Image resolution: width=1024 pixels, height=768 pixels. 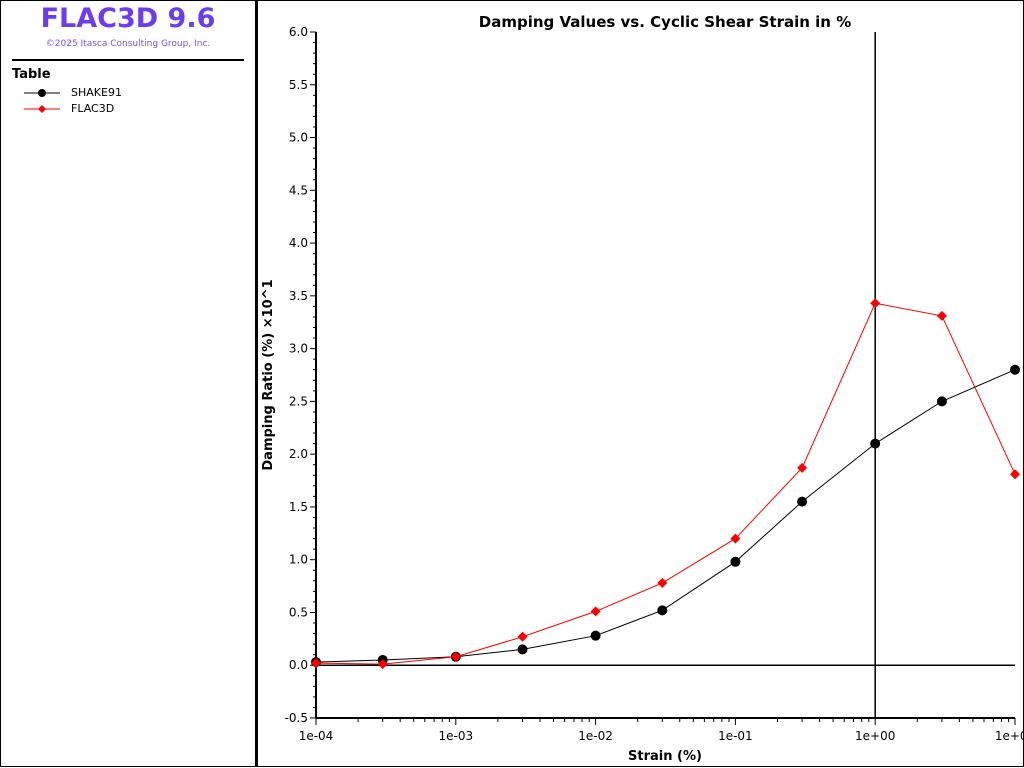 I want to click on y-tick-label: 3.5, so click(x=298, y=296).